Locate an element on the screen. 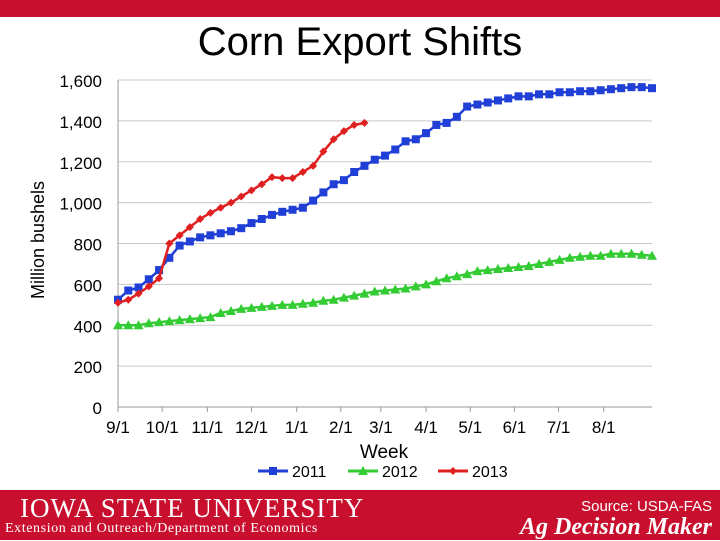  x-tick-label: 4/1 is located at coordinates (426, 427).